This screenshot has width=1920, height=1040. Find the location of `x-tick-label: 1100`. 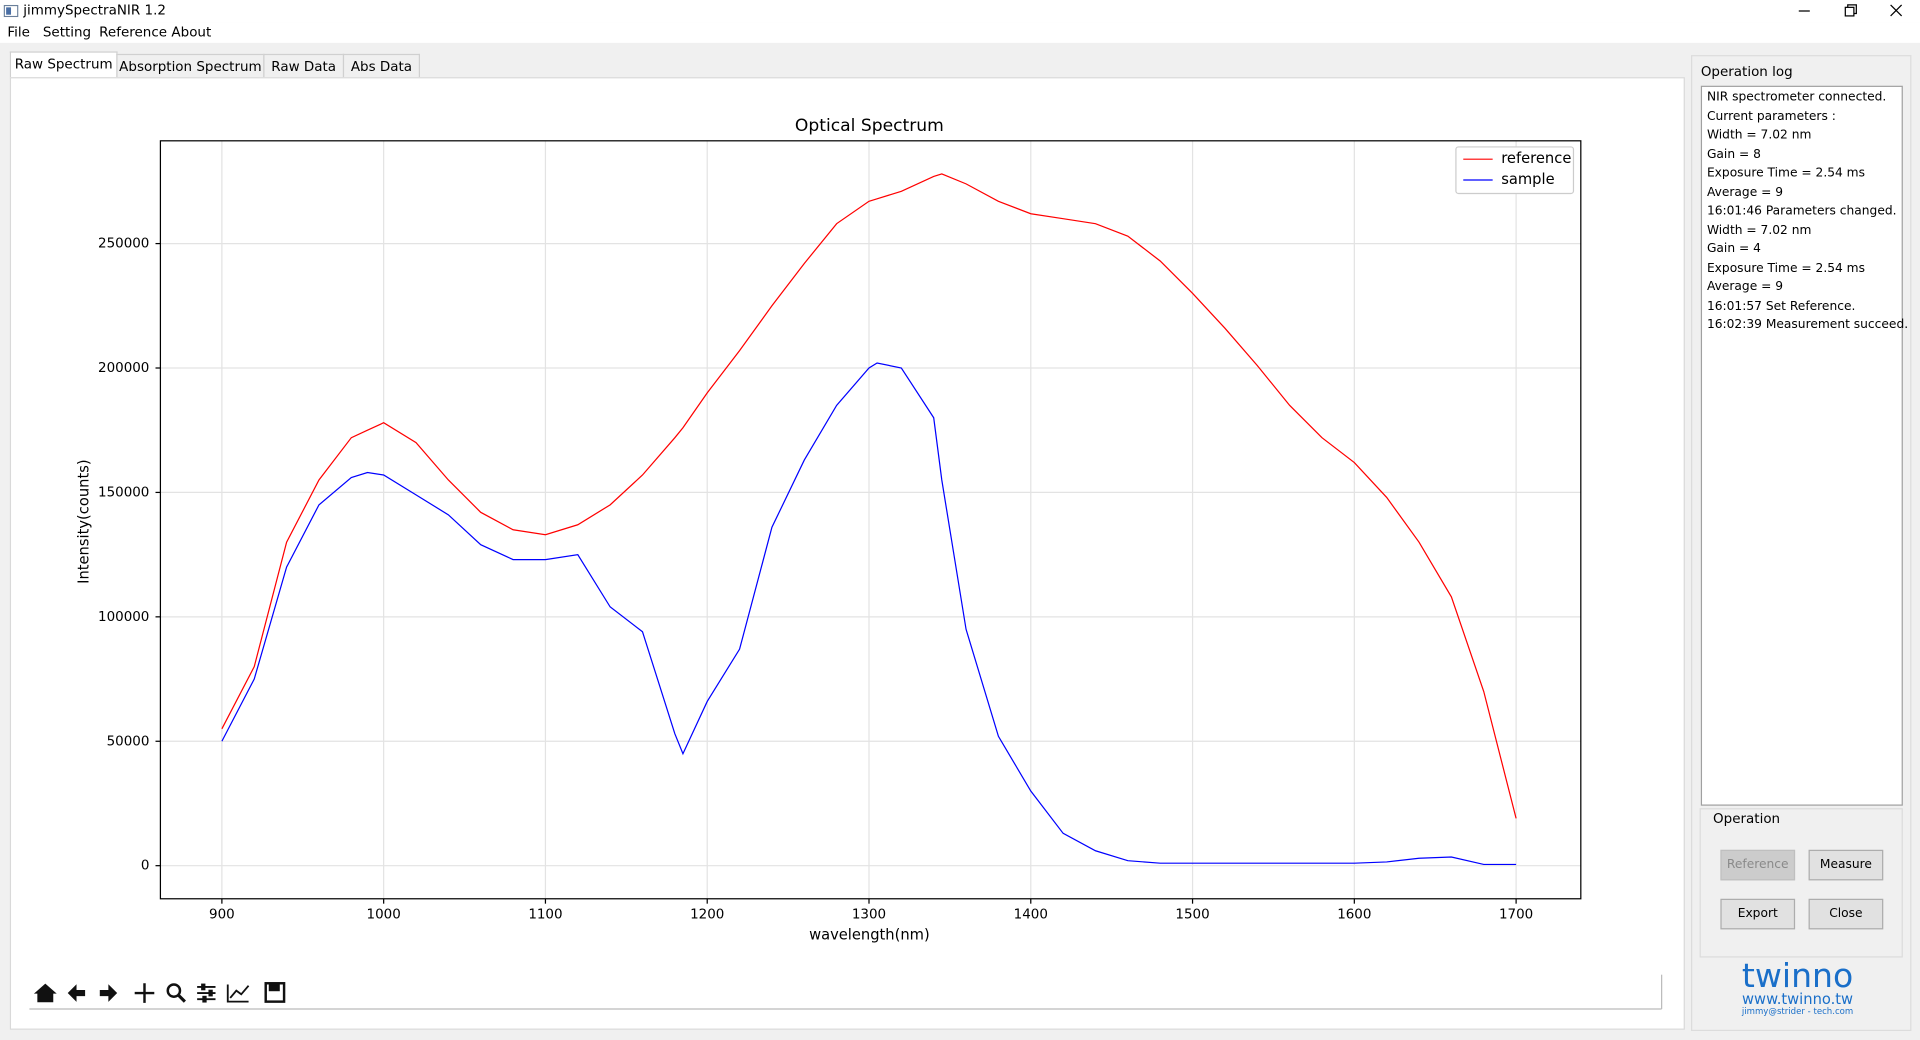

x-tick-label: 1100 is located at coordinates (545, 915).